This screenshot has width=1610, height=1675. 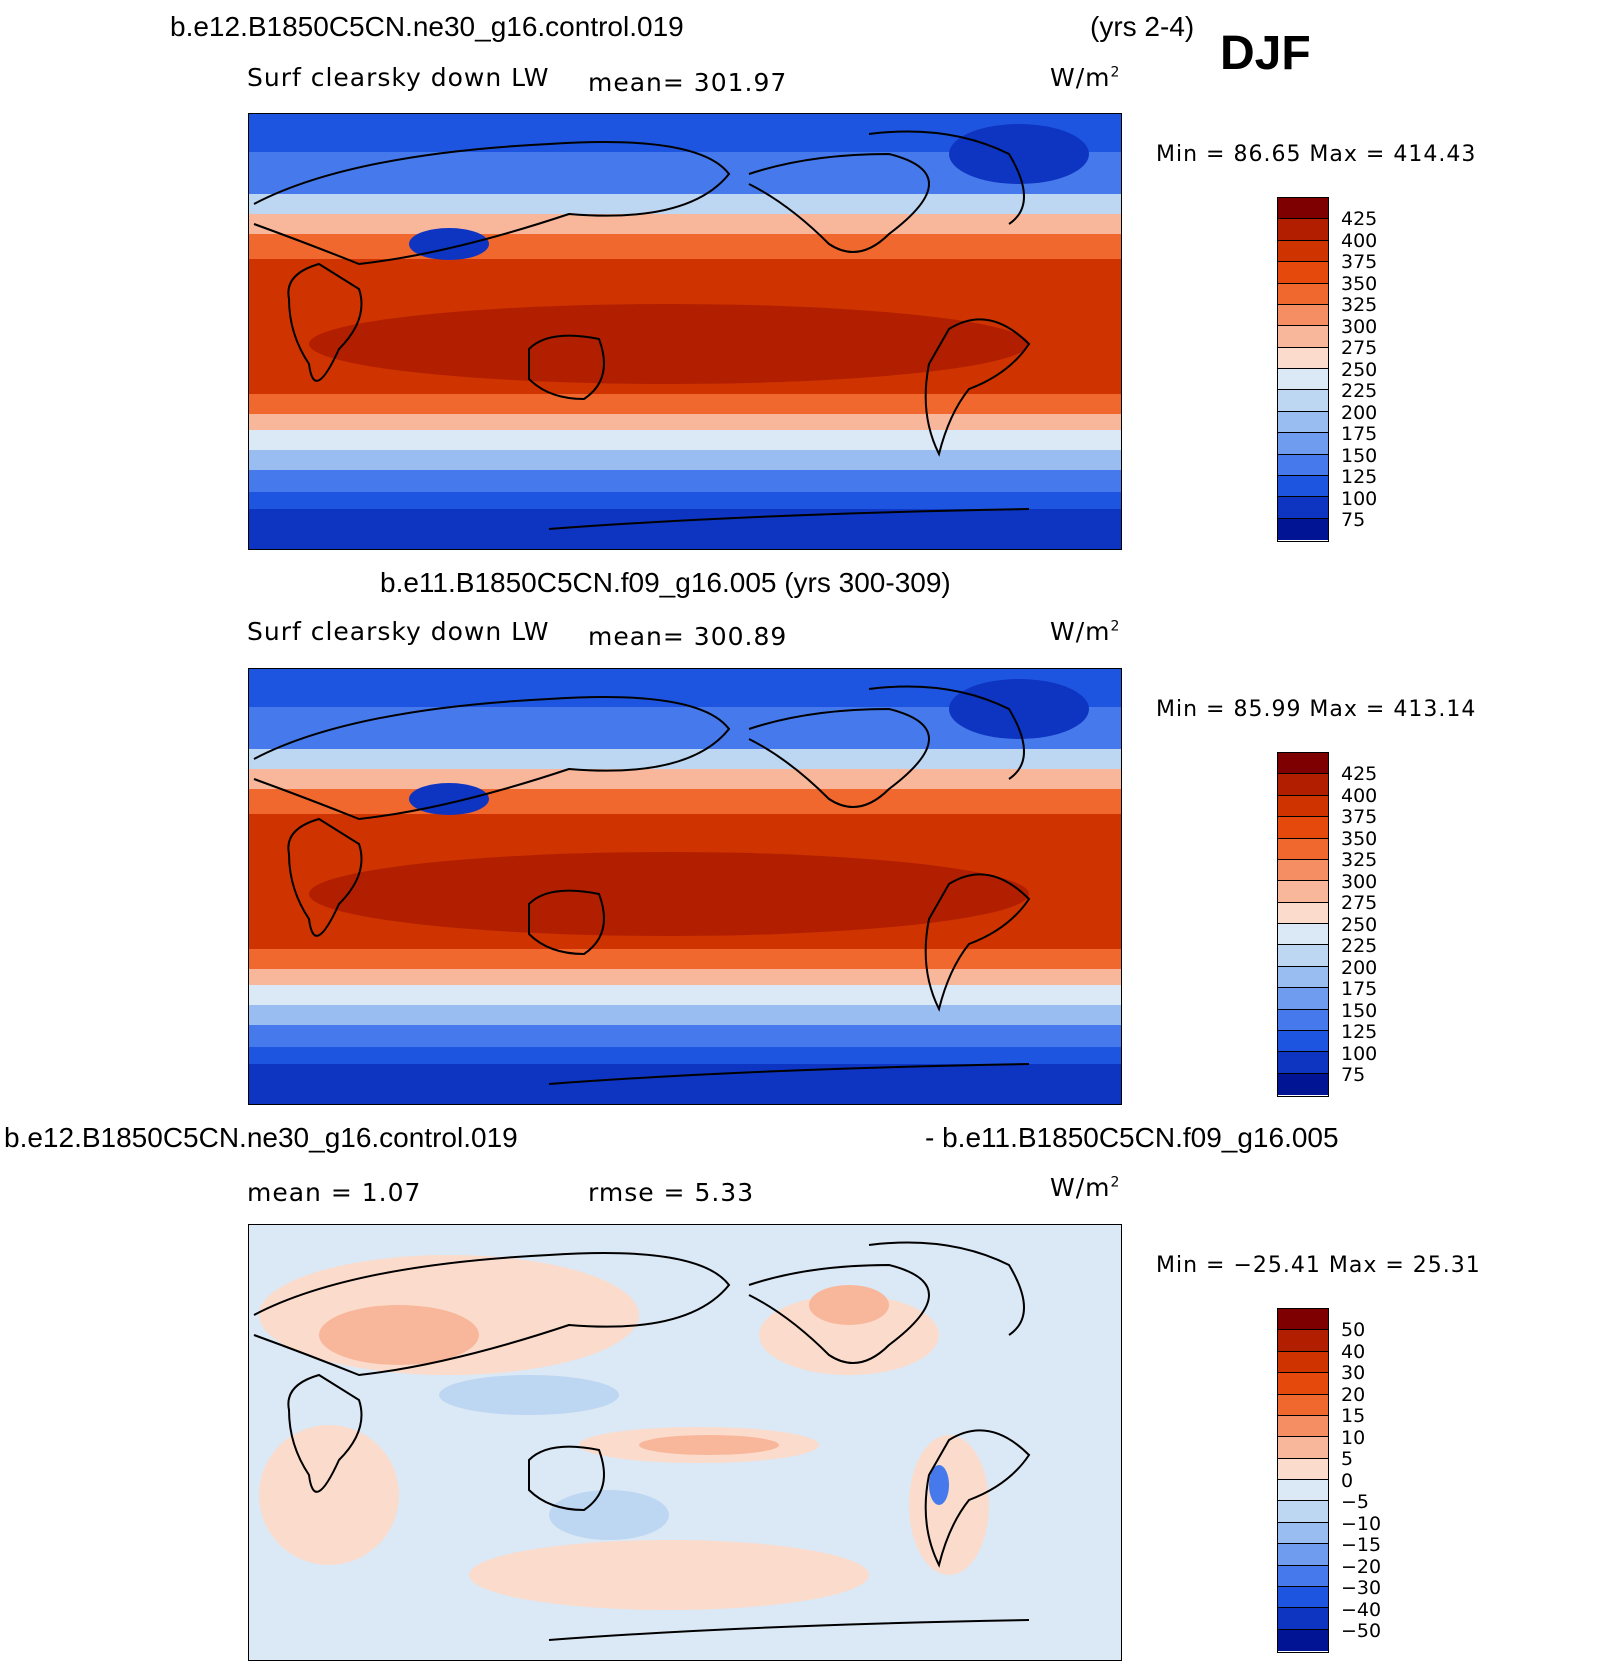 What do you see at coordinates (1353, 1437) in the screenshot?
I see `colorbar-tick-label: 10` at bounding box center [1353, 1437].